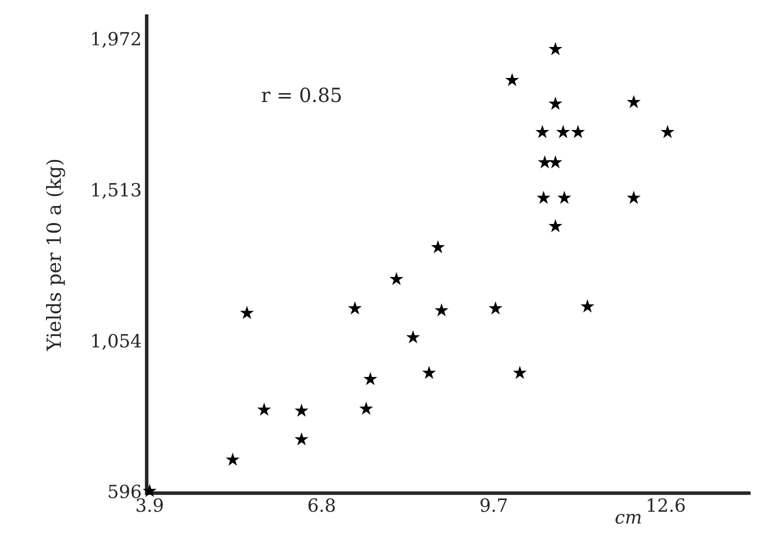 The image size is (772, 536). I want to click on y-axis-title: Yields per 10 a (kg), so click(56, 256).